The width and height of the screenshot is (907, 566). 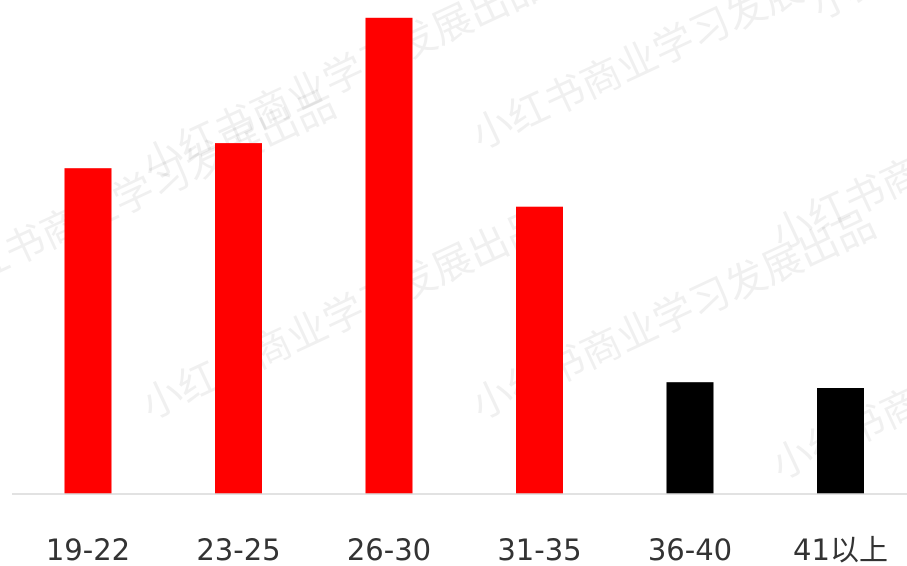 I want to click on x-tick-label: 26-30, so click(x=389, y=549).